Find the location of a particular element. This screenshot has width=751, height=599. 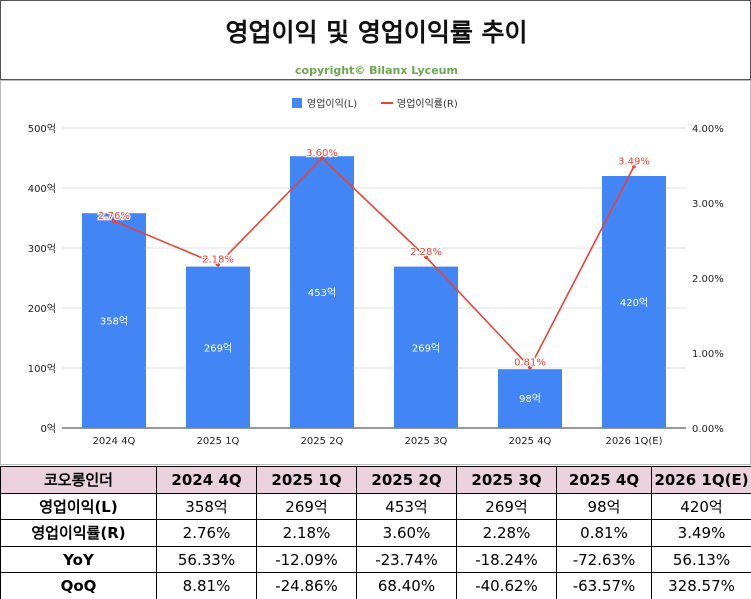

table-row-label: 영업이익(L) is located at coordinates (78, 506).